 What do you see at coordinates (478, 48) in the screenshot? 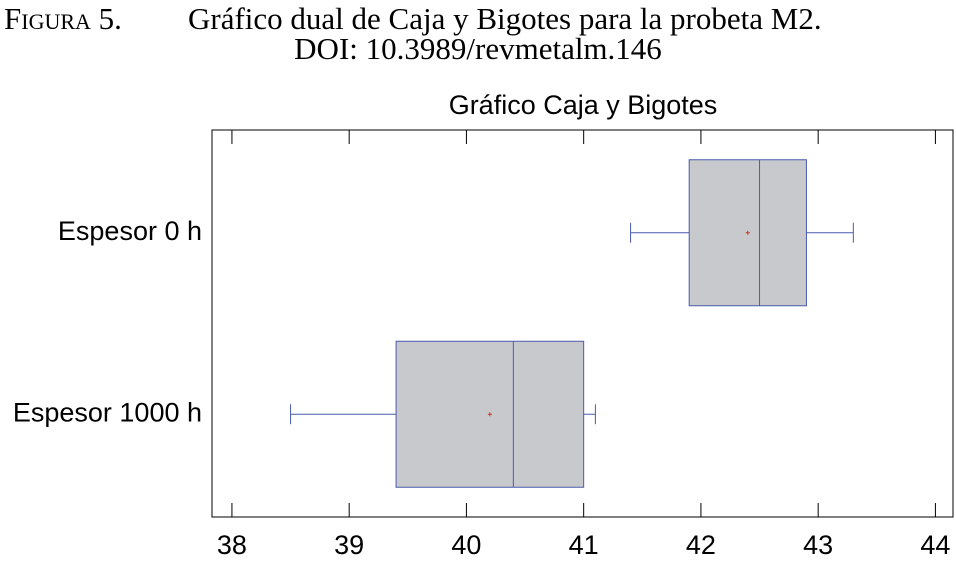
I see `figure-doi: DOI: 10.3989/revmetalm.146` at bounding box center [478, 48].